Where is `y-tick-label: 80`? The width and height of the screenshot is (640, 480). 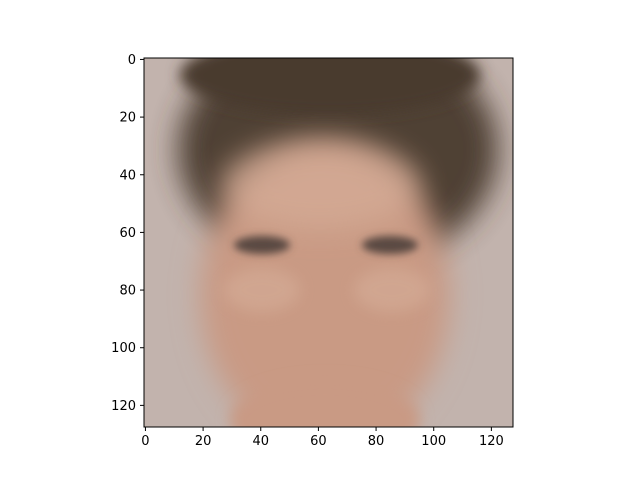
y-tick-label: 80 is located at coordinates (127, 291).